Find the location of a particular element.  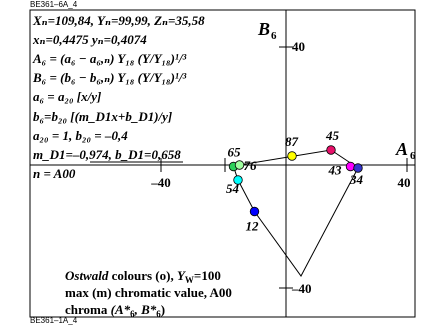

point-label-12: 12 is located at coordinates (253, 226).